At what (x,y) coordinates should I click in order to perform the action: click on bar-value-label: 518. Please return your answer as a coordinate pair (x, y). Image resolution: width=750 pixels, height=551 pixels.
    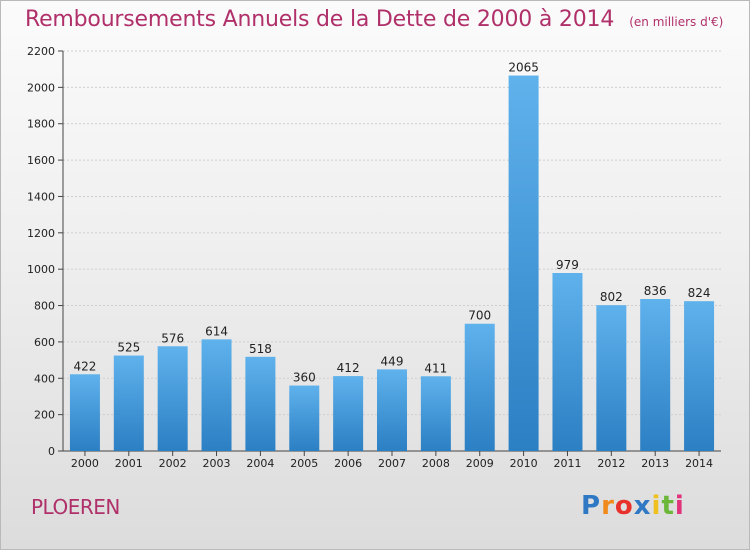
    Looking at the image, I should click on (260, 349).